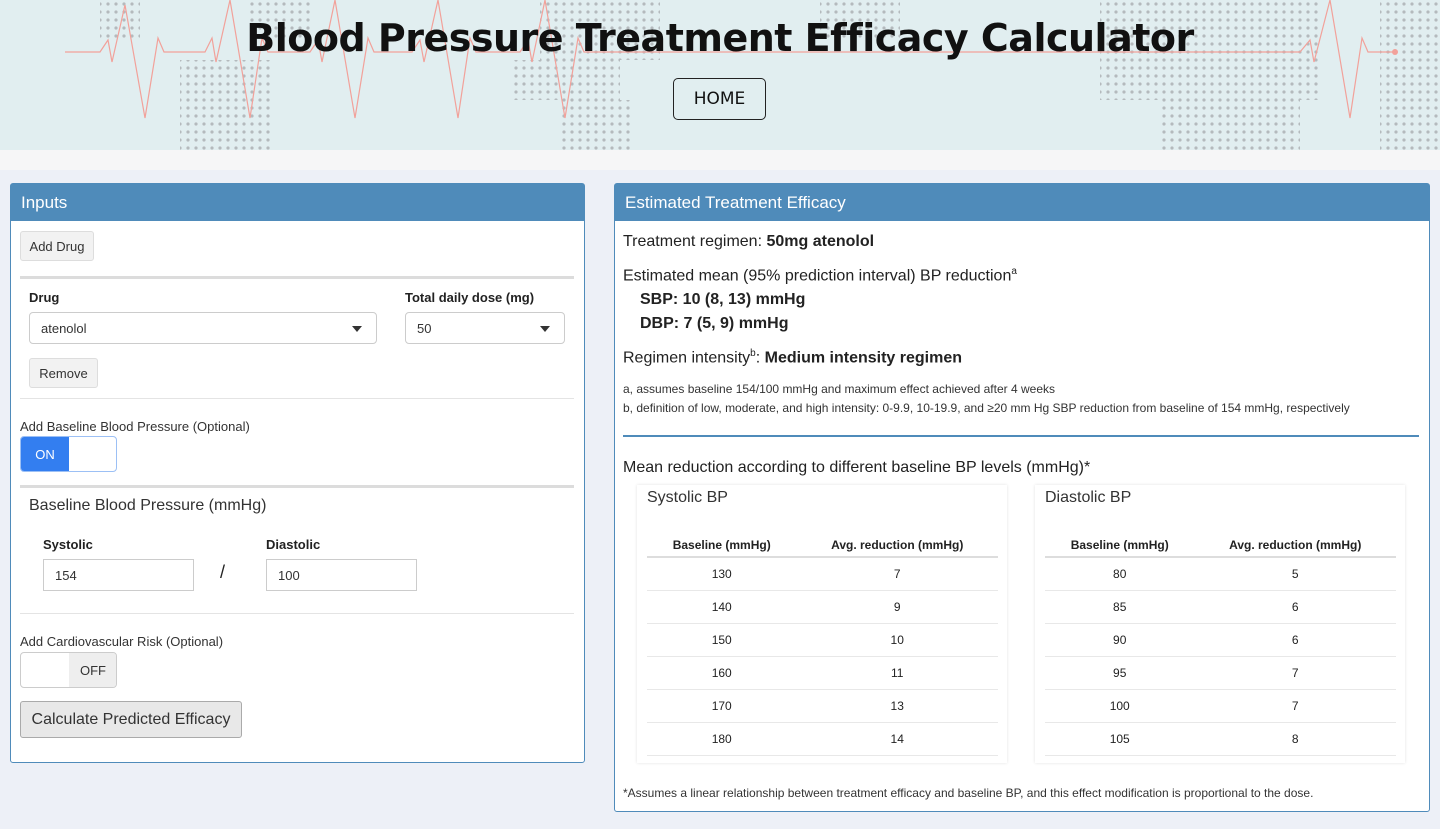  I want to click on diastolic-label: Diastolic, so click(293, 544).